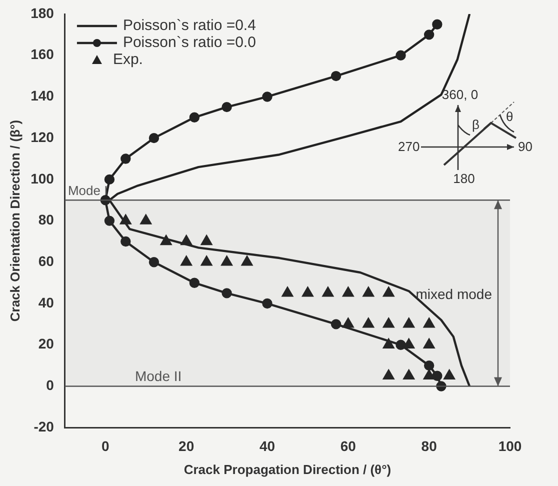  Describe the element at coordinates (46, 344) in the screenshot. I see `y-tick-label: 20` at that location.